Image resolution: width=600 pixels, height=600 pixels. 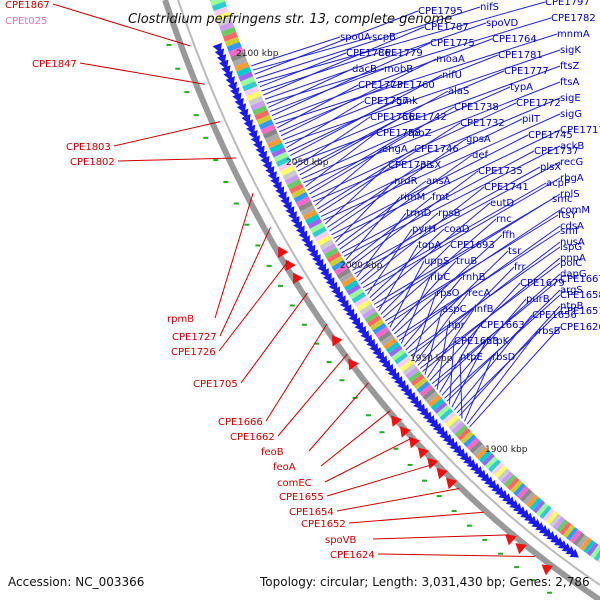 What do you see at coordinates (572, 146) in the screenshot?
I see `gene-label: ackB` at bounding box center [572, 146].